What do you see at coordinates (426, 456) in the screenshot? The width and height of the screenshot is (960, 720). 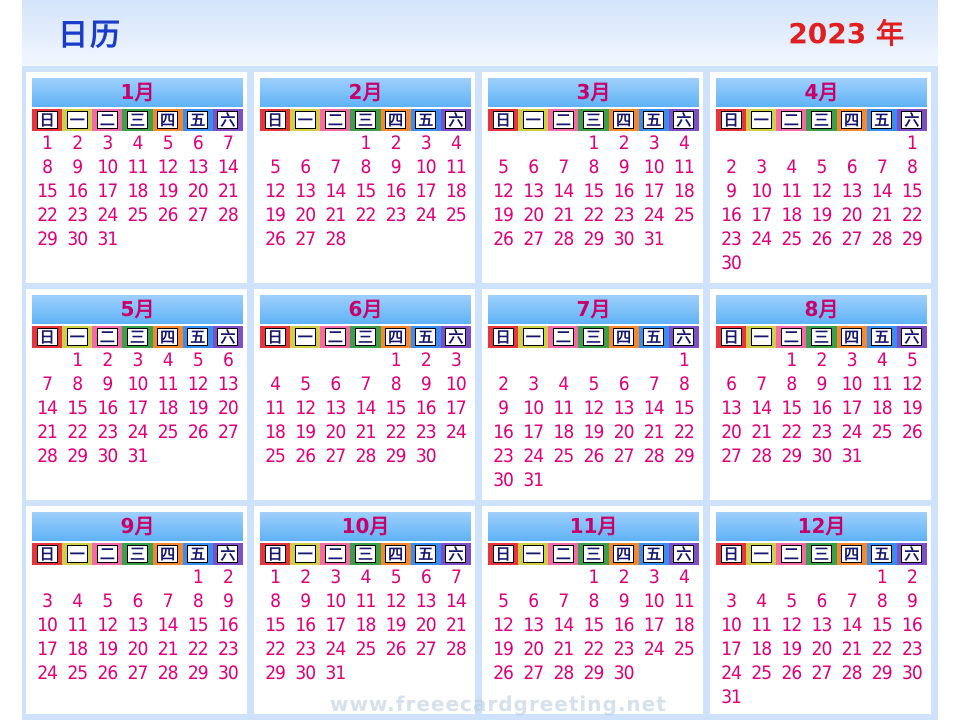 I see `day-cell: 30` at bounding box center [426, 456].